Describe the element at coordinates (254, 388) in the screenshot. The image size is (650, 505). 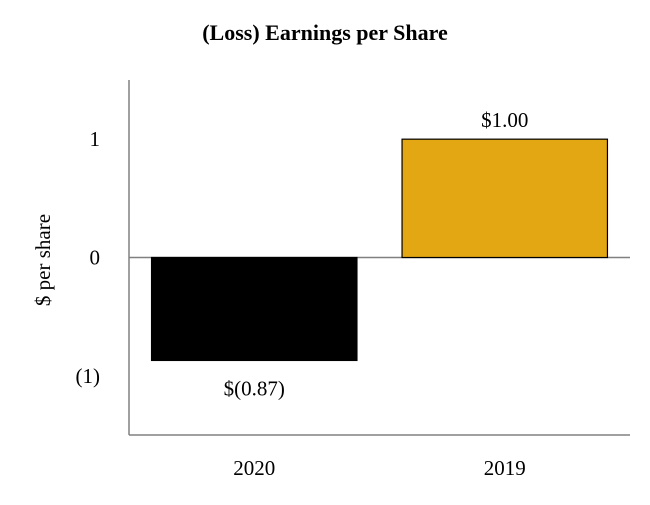
I see `data-label-2020: $(0.87)` at that location.